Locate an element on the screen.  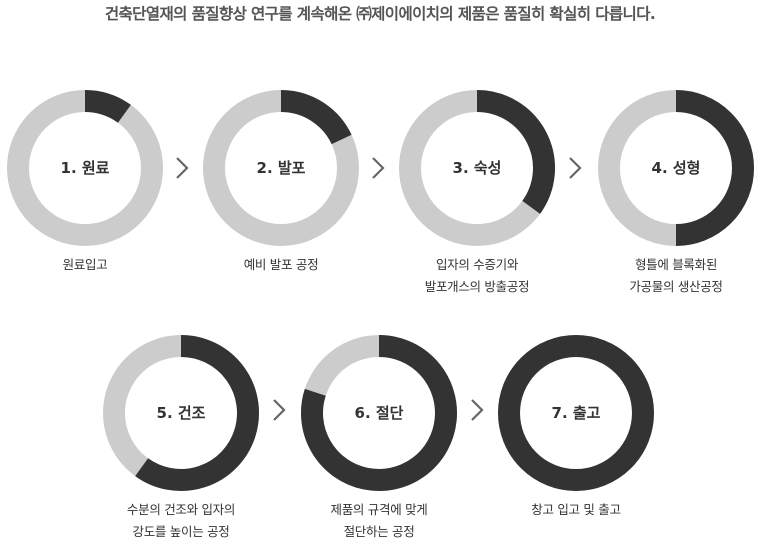
caption-line: 발포개스의 방출공정 is located at coordinates (477, 286).